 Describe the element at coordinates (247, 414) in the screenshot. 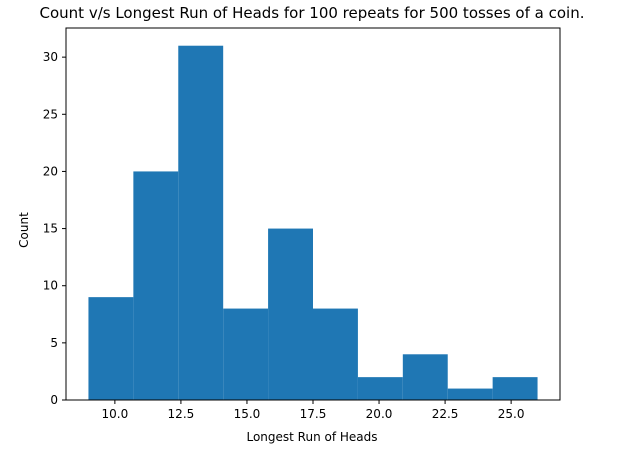

I see `x-tick-label: 15.0` at that location.